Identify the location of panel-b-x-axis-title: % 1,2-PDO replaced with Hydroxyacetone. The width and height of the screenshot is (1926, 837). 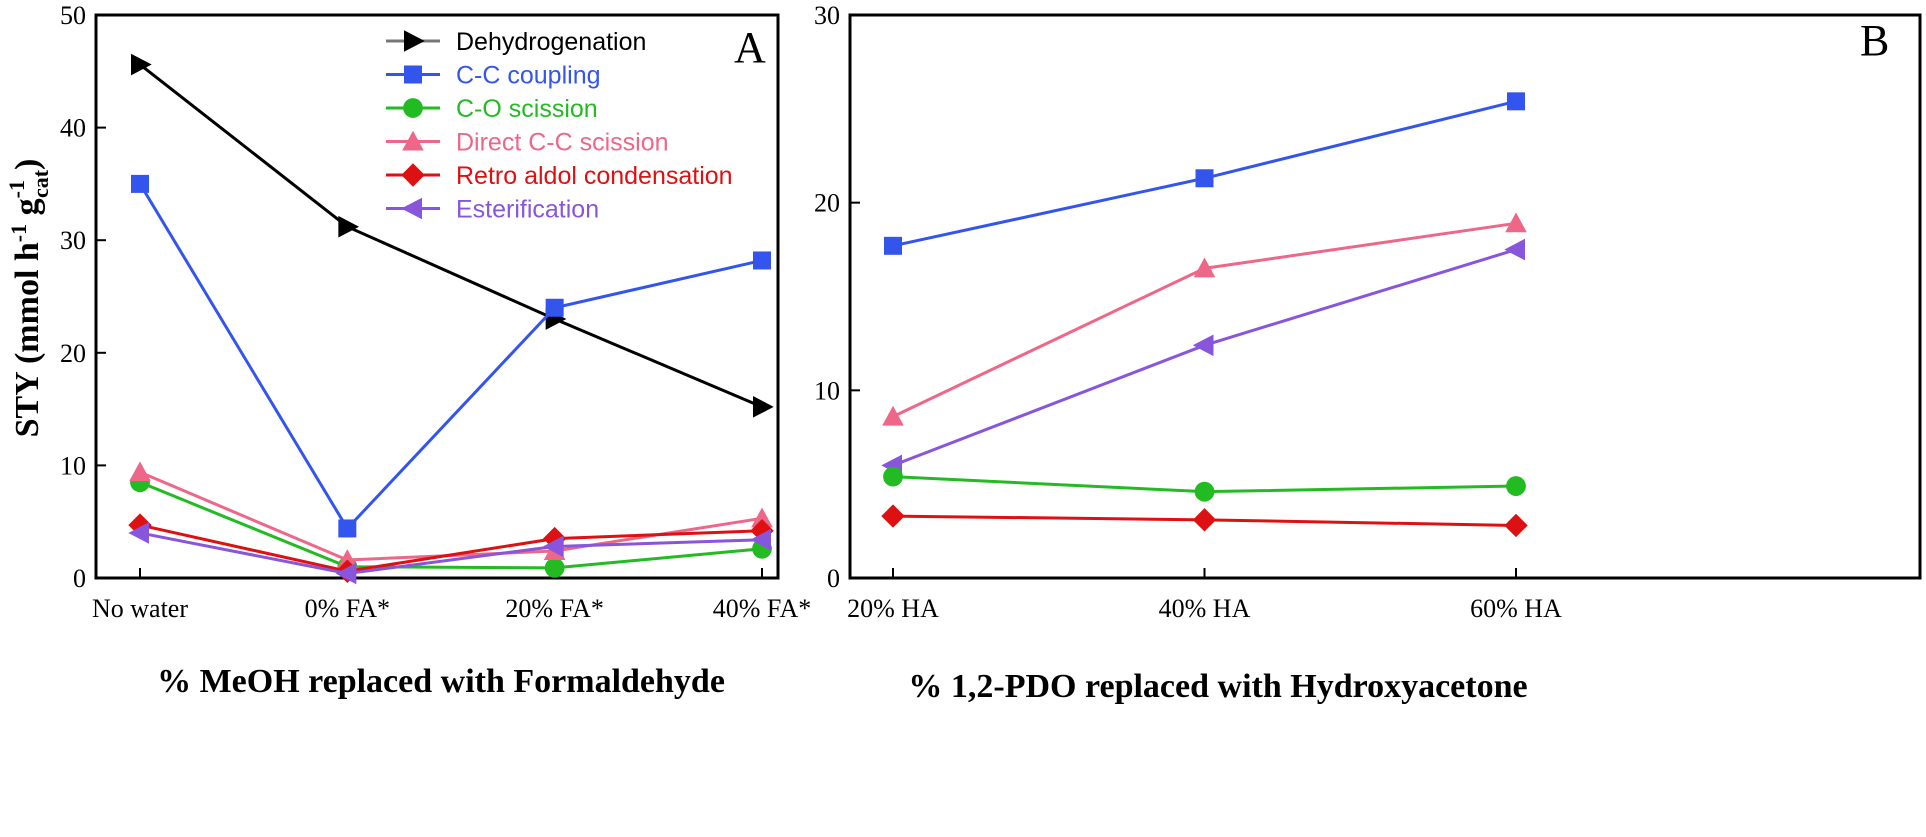
(1217, 686).